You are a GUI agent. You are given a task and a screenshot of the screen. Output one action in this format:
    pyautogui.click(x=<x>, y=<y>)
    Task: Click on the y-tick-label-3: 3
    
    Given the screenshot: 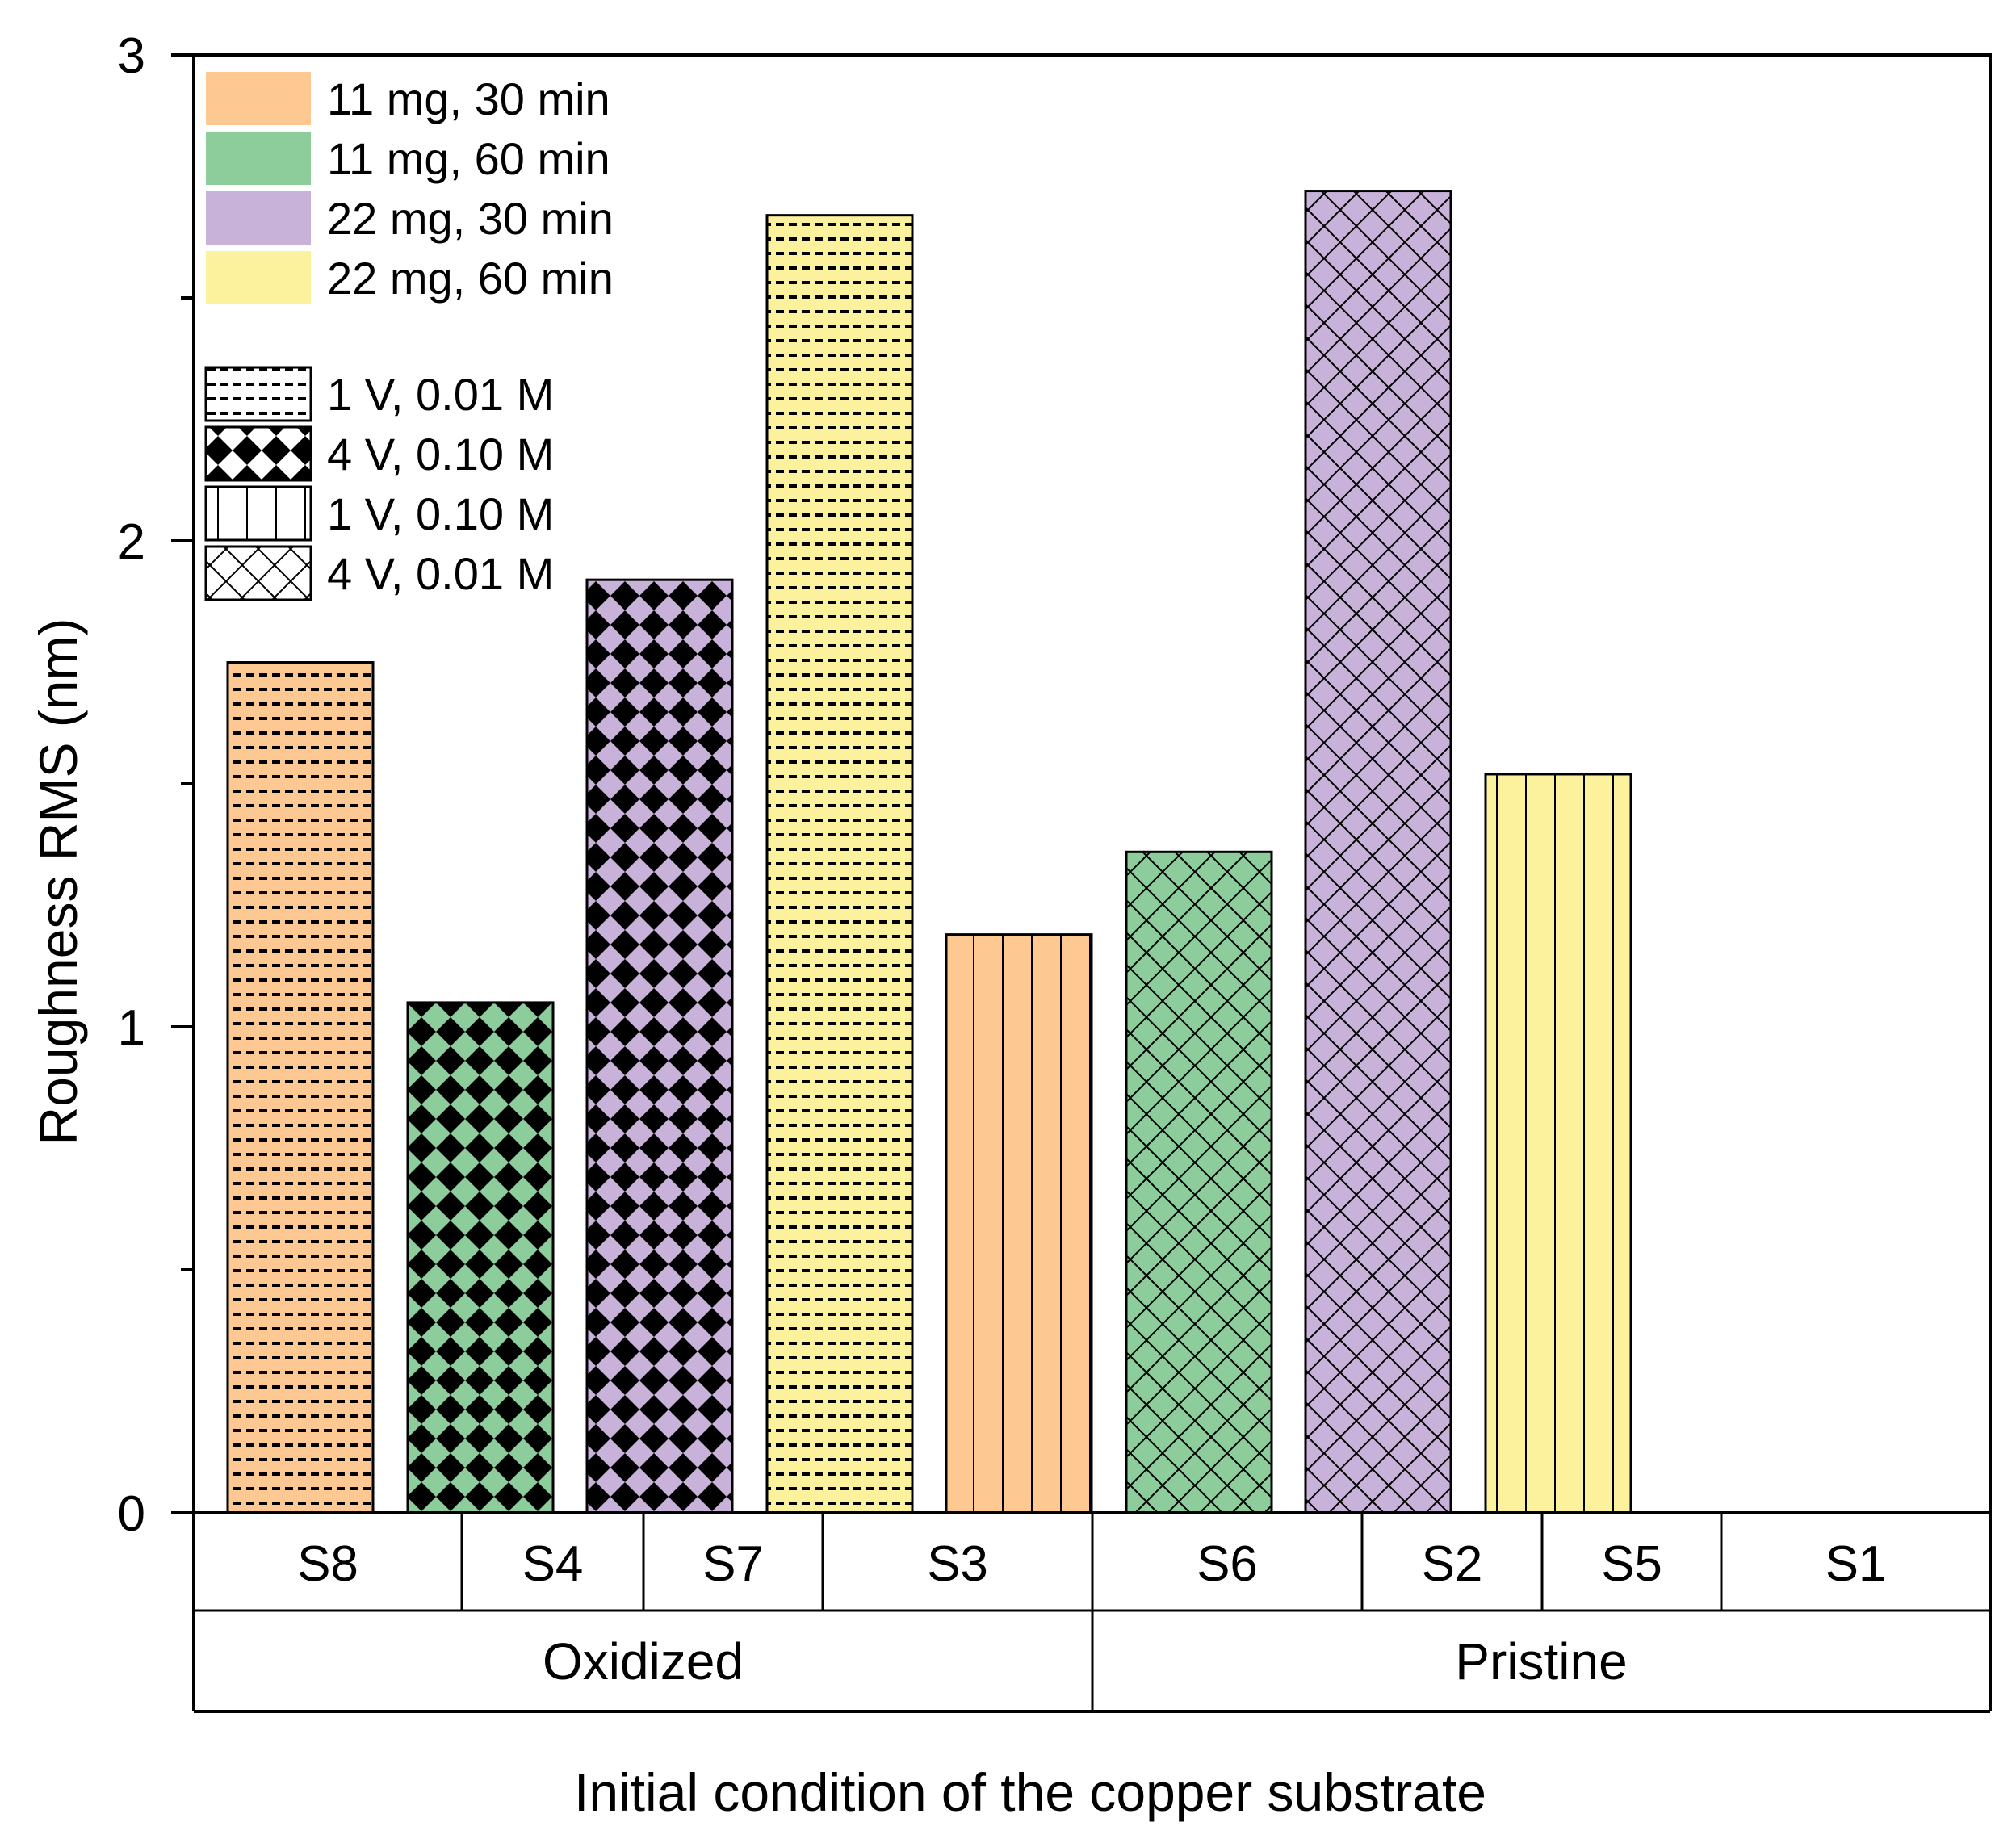 What is the action you would take?
    pyautogui.click(x=131, y=56)
    